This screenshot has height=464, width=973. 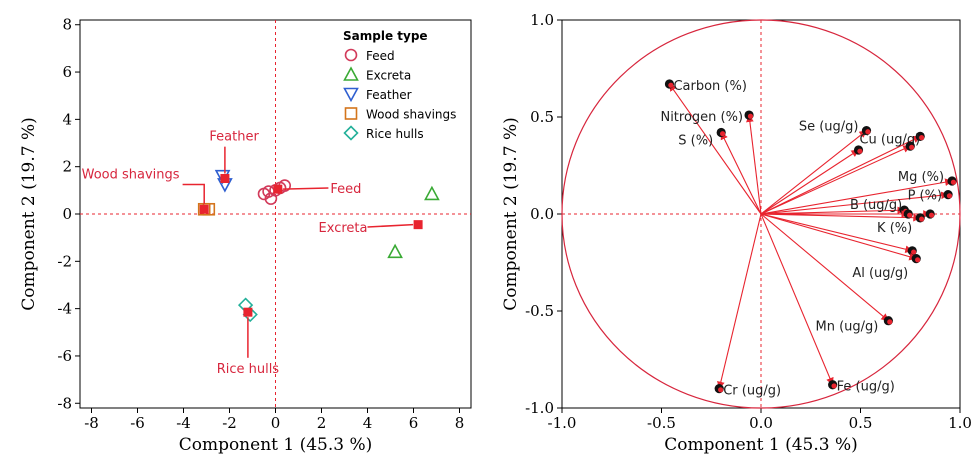 I want to click on group-mean-label: Feather, so click(x=234, y=137).